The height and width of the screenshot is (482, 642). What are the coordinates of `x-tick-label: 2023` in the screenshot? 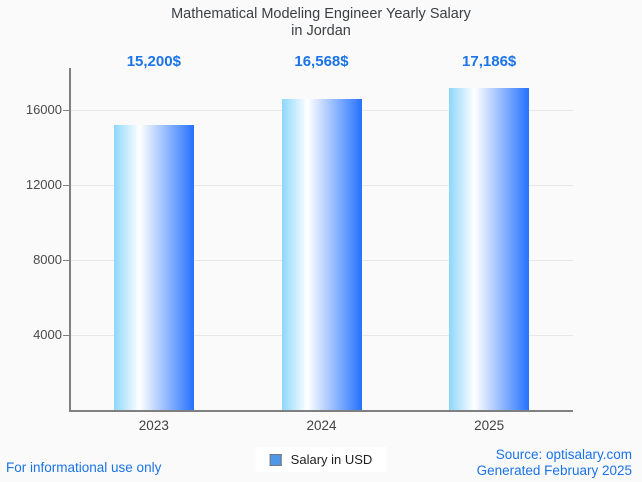 It's located at (153, 425).